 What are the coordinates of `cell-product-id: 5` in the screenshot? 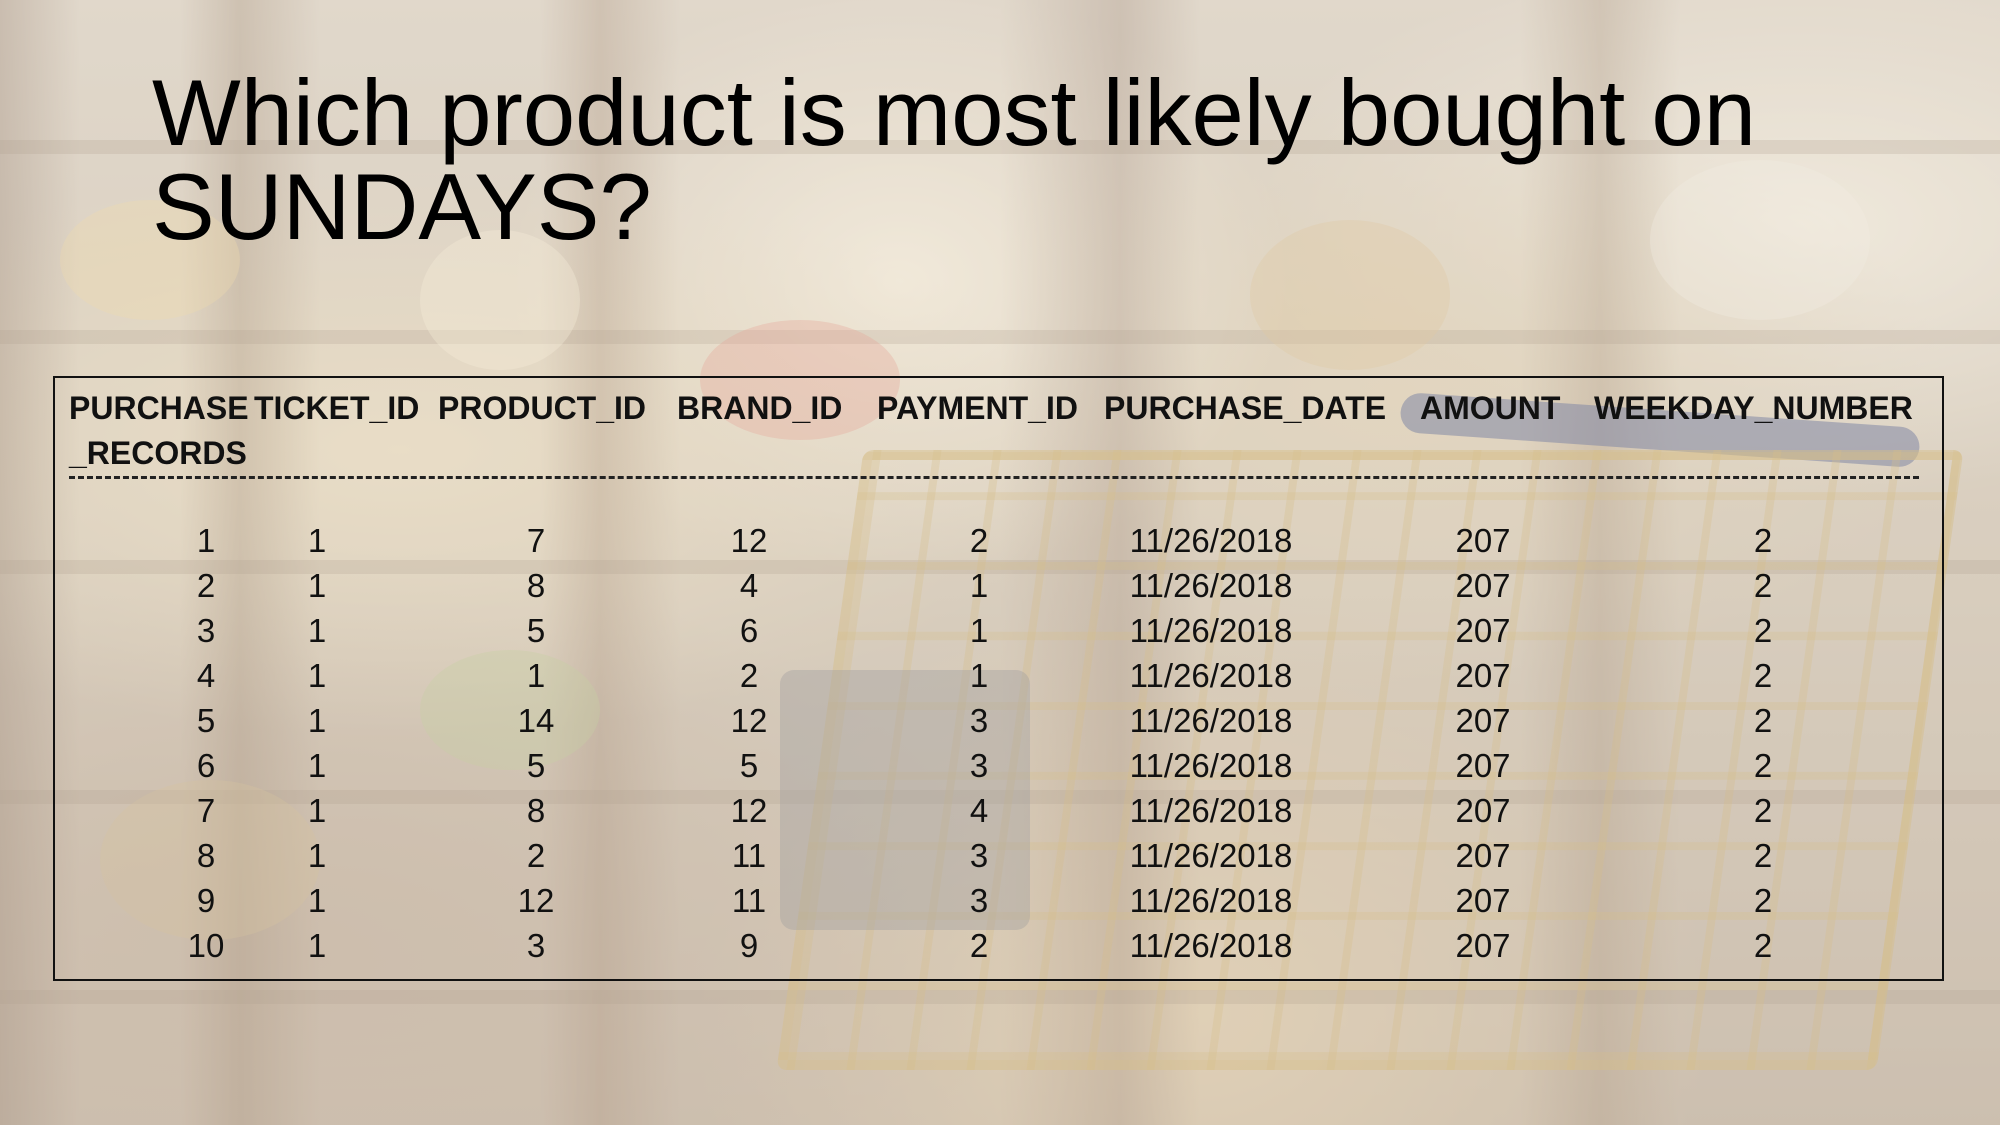 It's located at (536, 630).